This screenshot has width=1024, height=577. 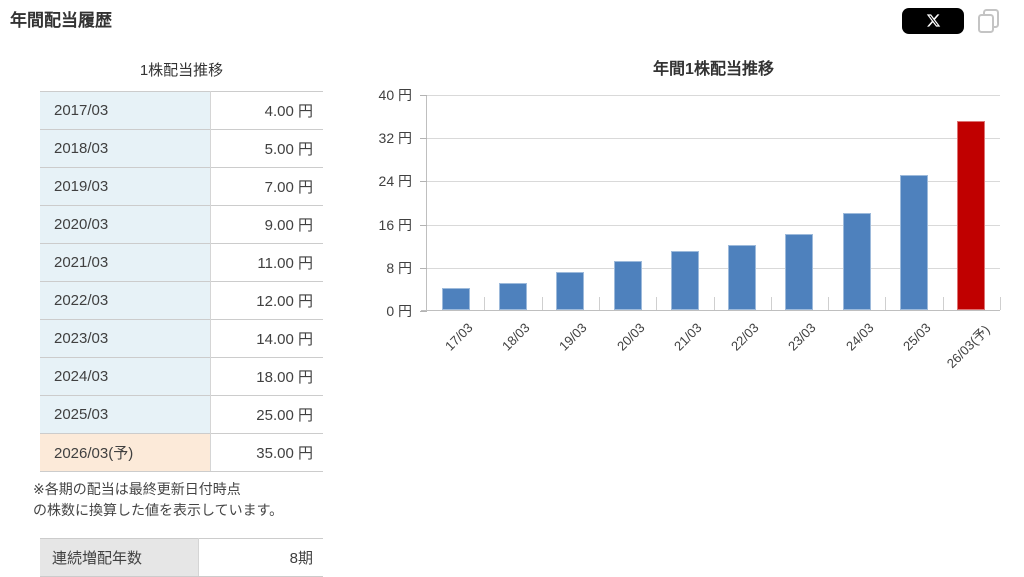 What do you see at coordinates (266, 110) in the screenshot?
I see `dividend-value-cell: 4.00 円` at bounding box center [266, 110].